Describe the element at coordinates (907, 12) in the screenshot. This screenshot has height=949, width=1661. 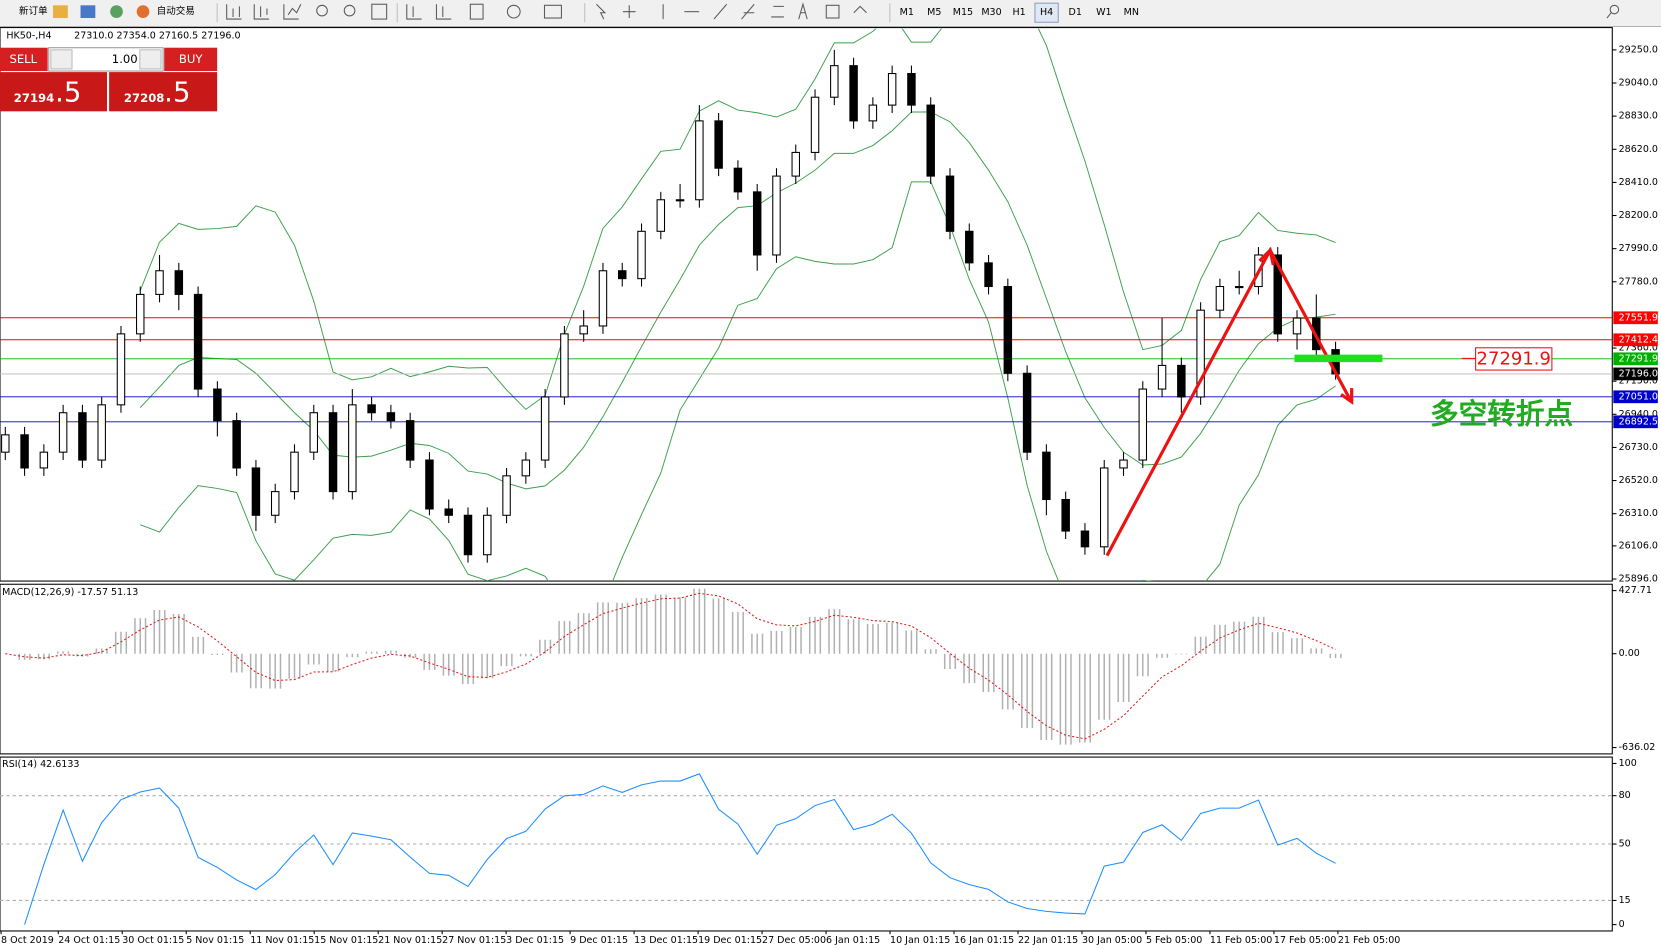
I see `timeframe-button: M1` at that location.